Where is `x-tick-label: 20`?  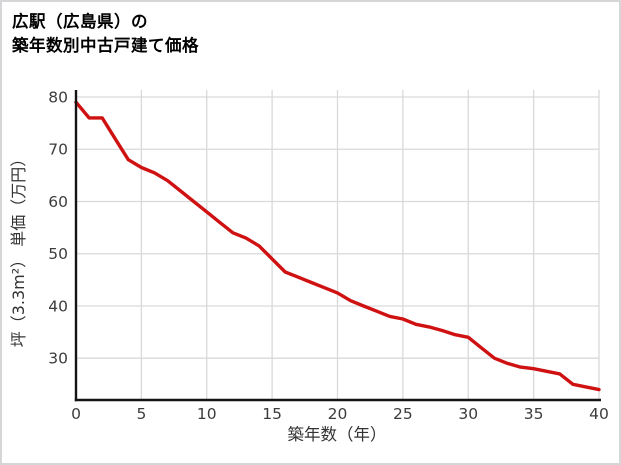
x-tick-label: 20 is located at coordinates (338, 414).